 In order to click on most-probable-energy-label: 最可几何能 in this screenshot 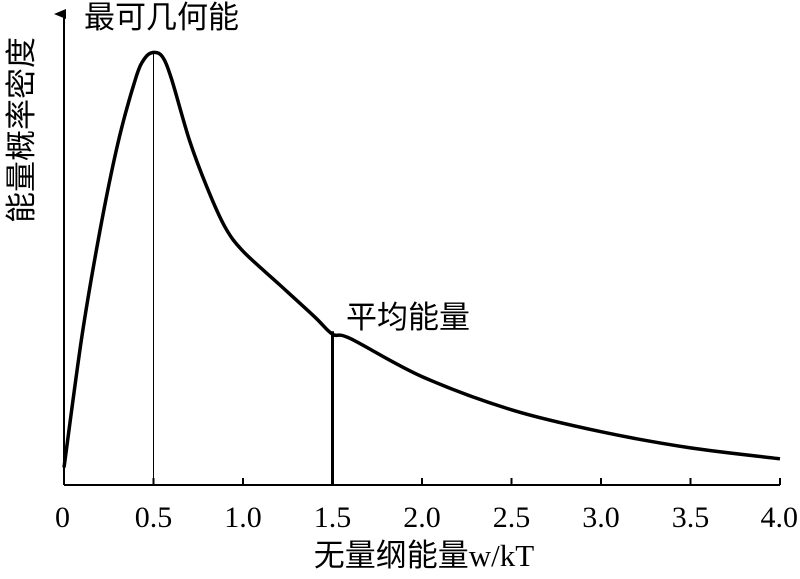, I will do `click(161, 17)`.